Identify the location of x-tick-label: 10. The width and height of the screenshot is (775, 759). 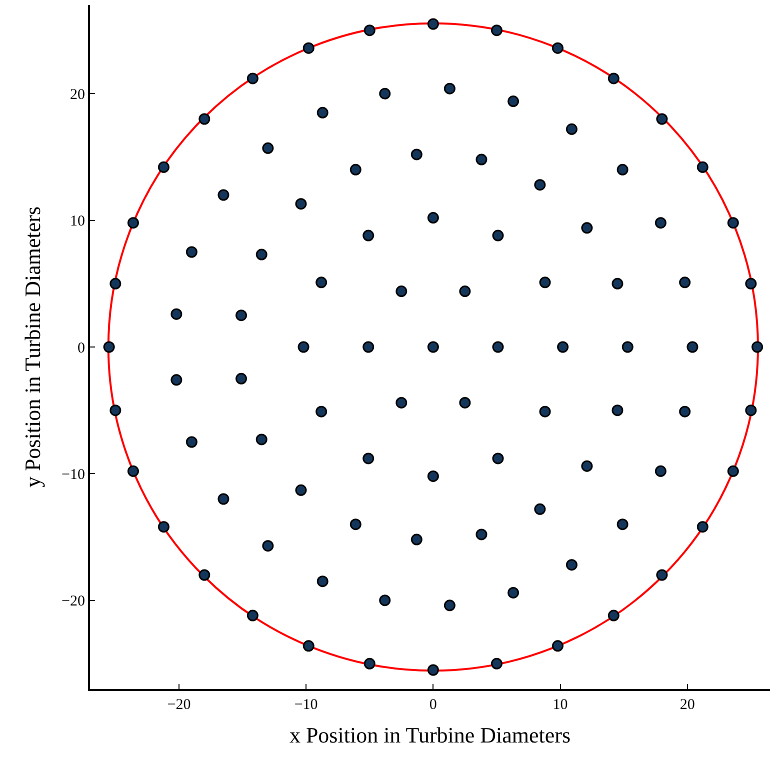
(560, 705).